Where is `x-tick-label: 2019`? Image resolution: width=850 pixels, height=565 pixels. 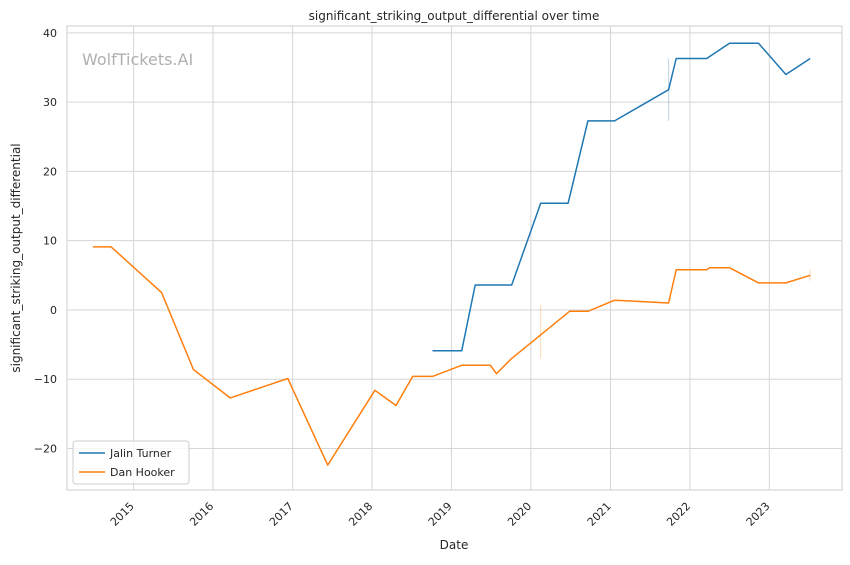
x-tick-label: 2019 is located at coordinates (440, 514).